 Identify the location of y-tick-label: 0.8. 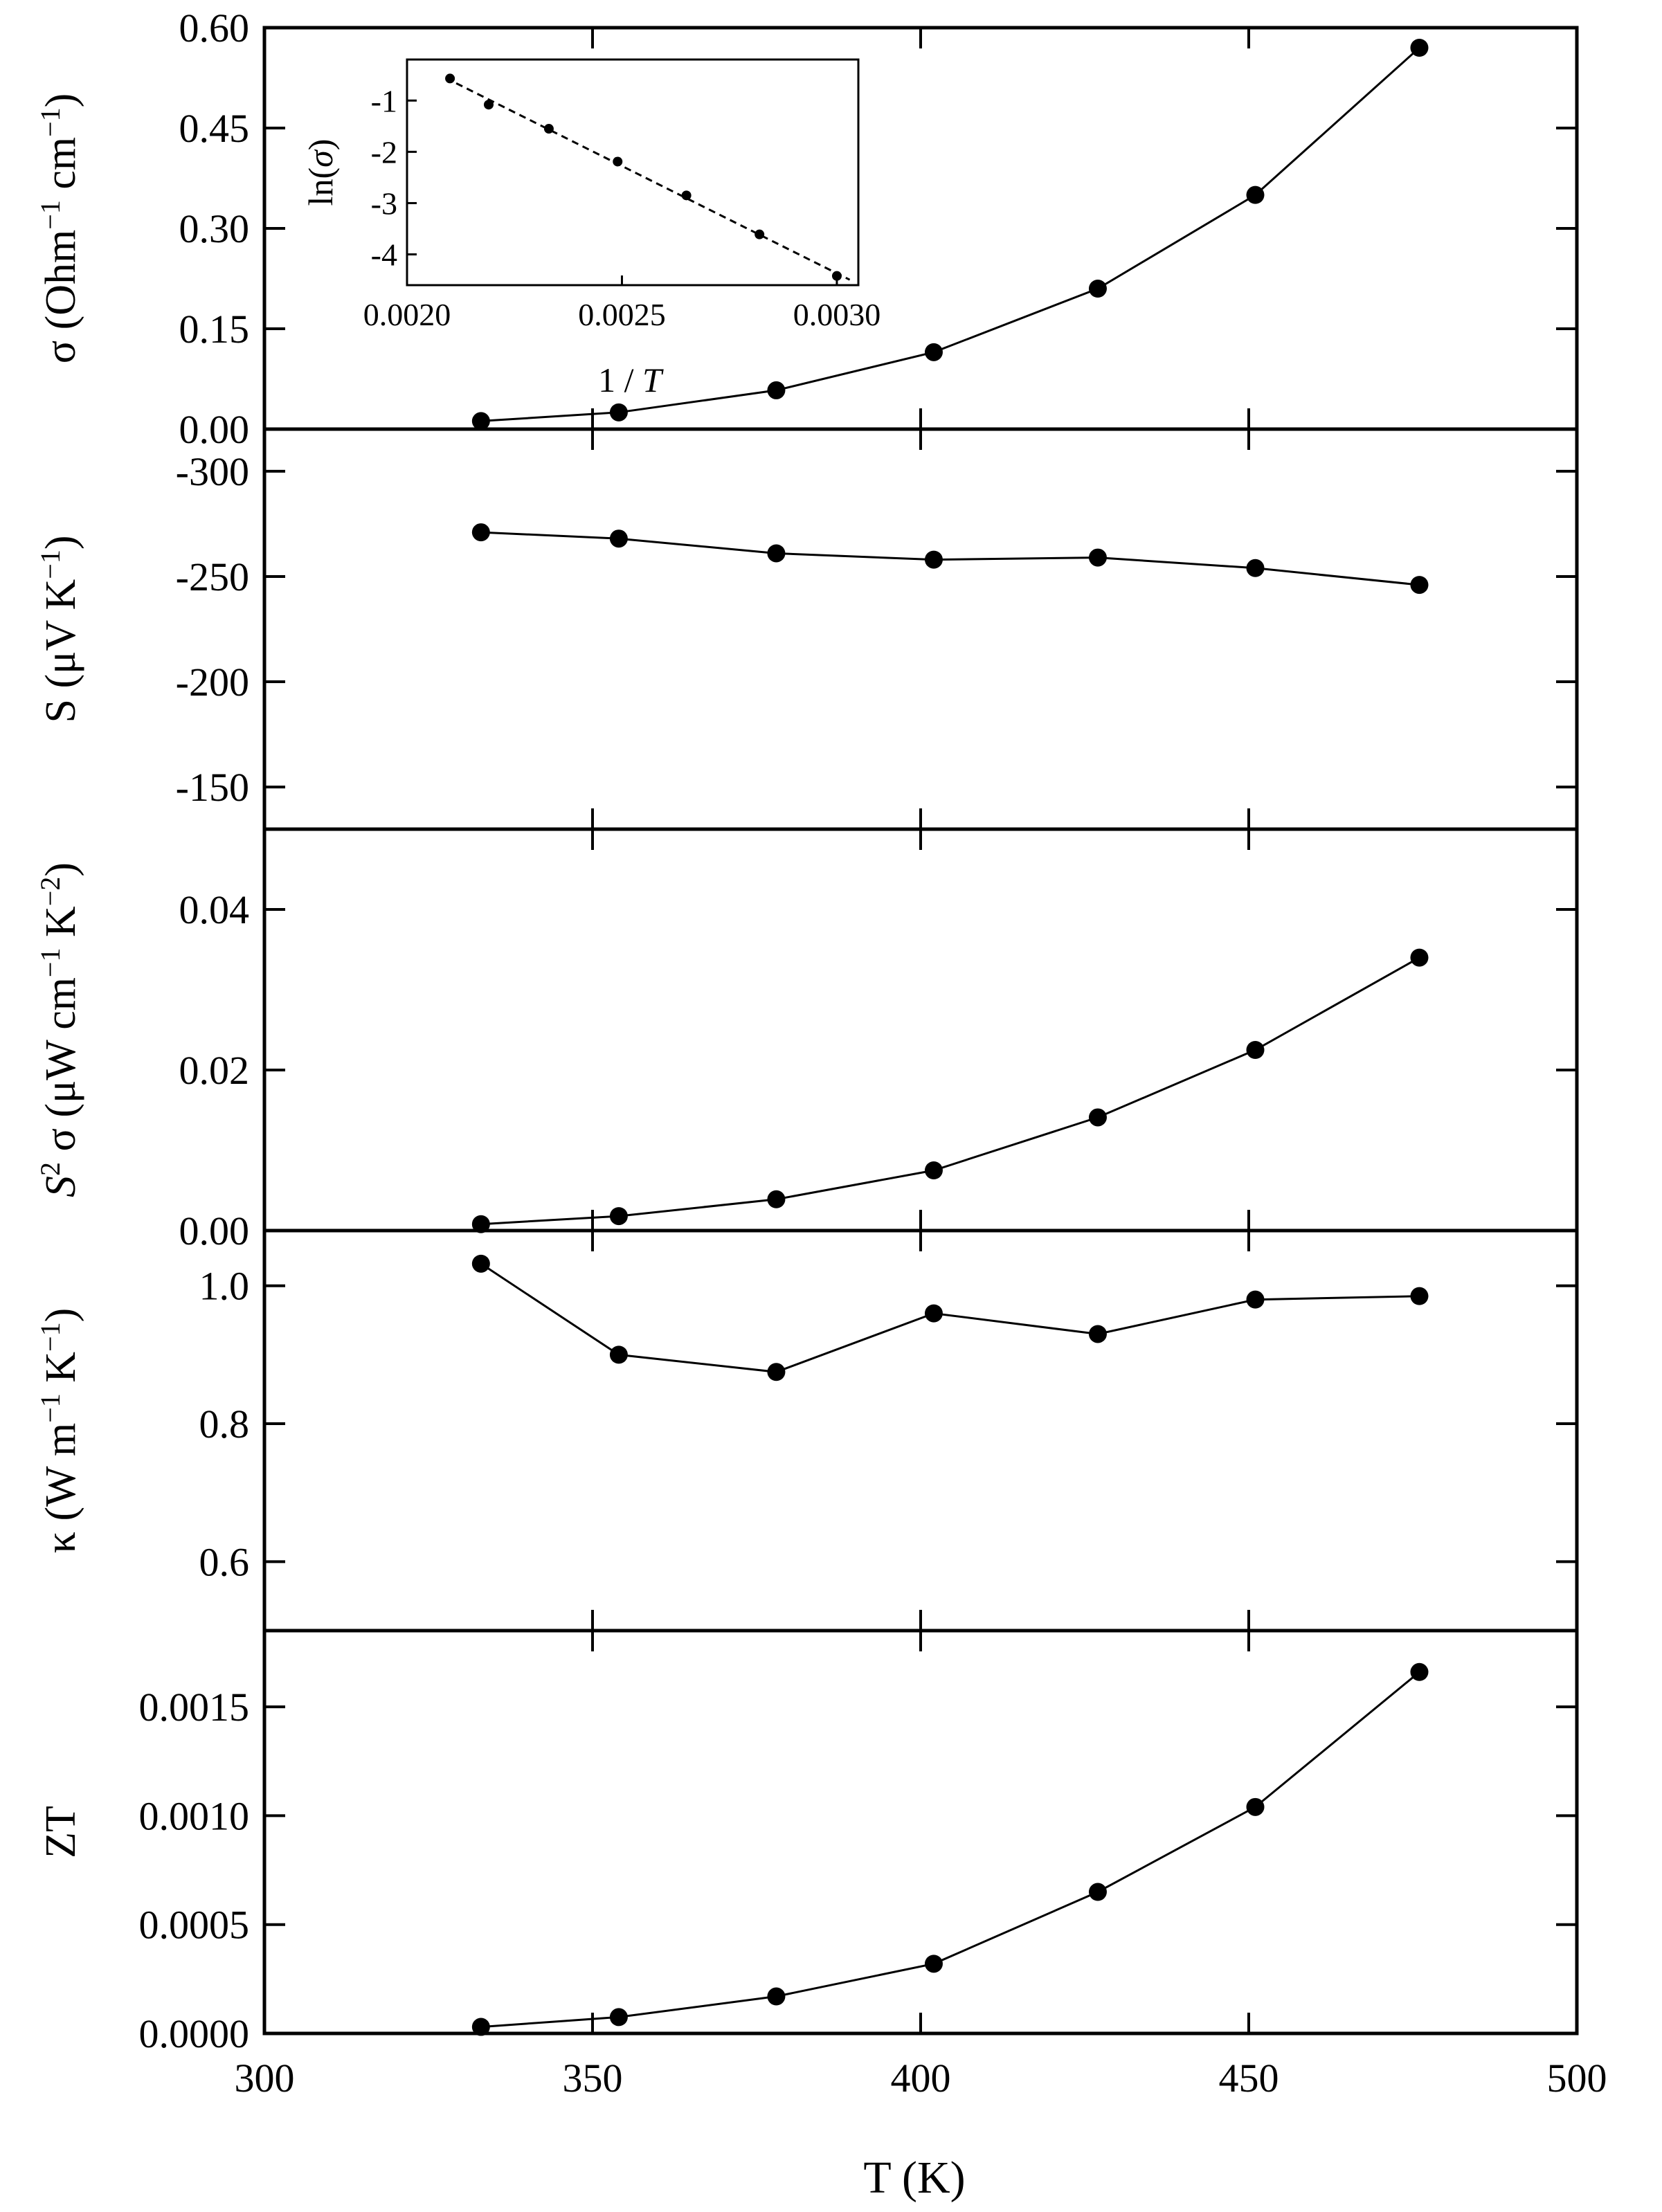
(224, 1424).